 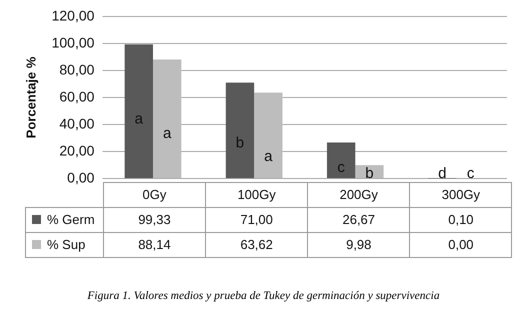 I want to click on y-axis-title: Porcentaje %, so click(x=30, y=97).